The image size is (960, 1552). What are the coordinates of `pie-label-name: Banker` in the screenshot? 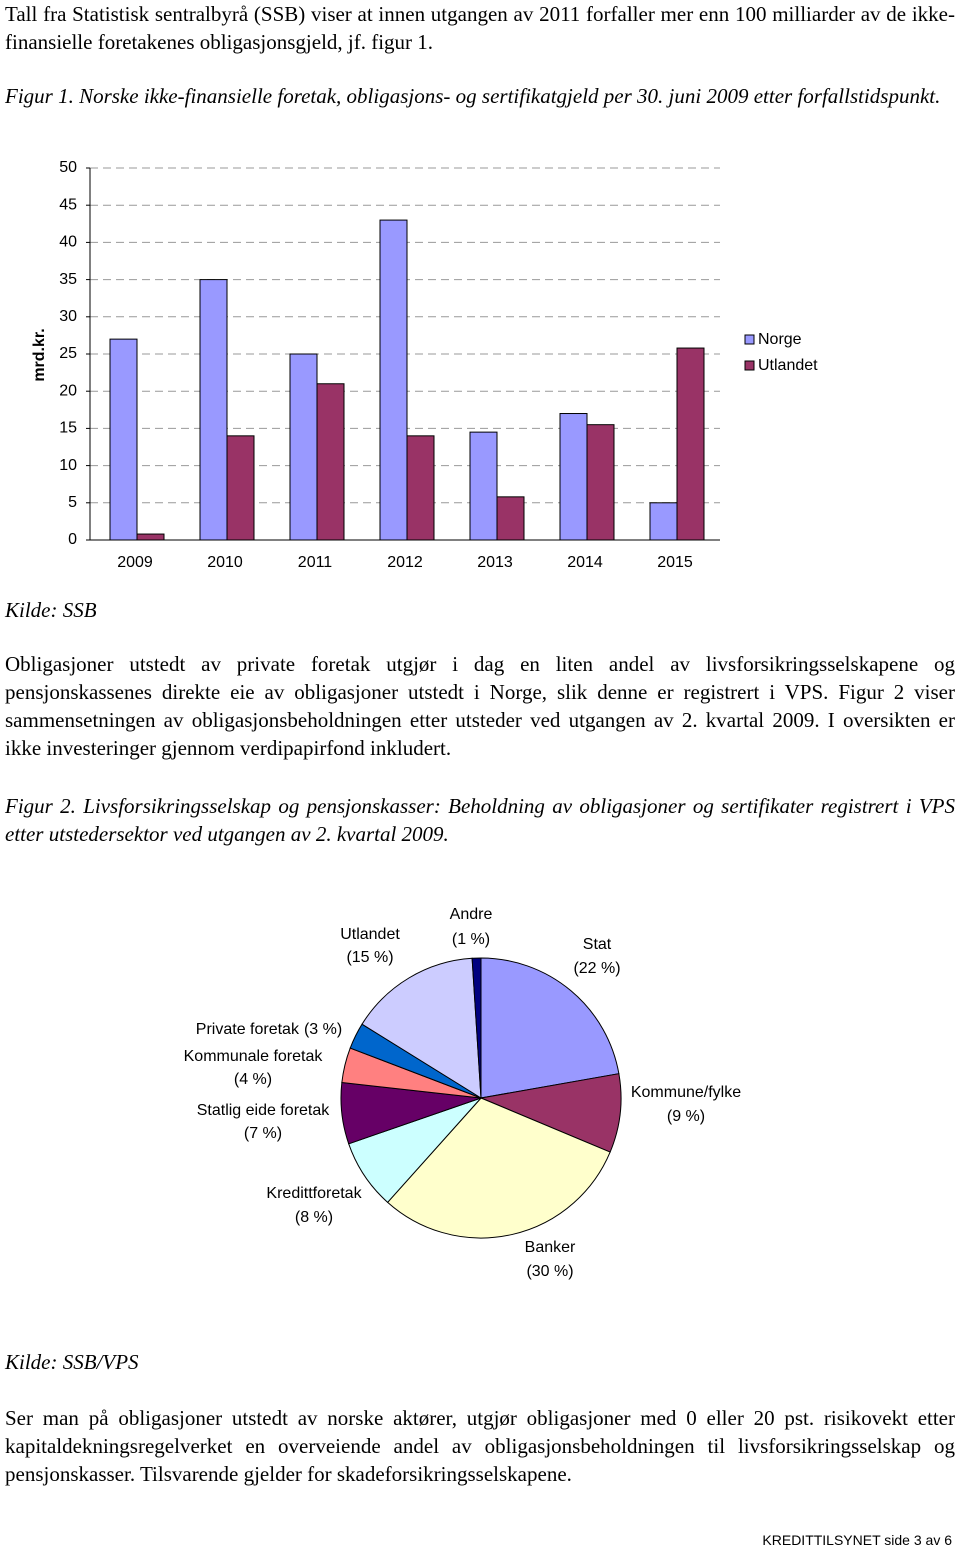 It's located at (550, 1247).